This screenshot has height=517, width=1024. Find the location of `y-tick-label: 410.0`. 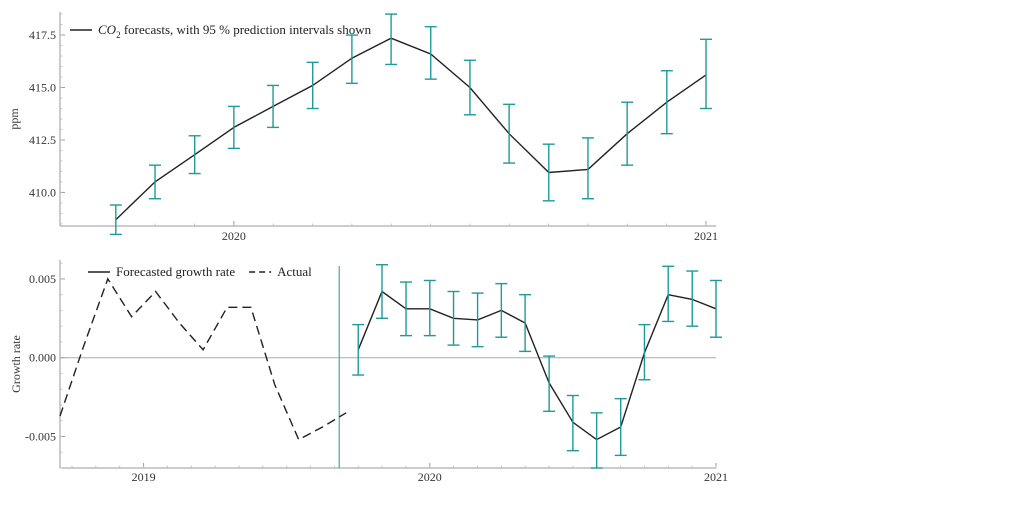

y-tick-label: 410.0 is located at coordinates (42, 192).